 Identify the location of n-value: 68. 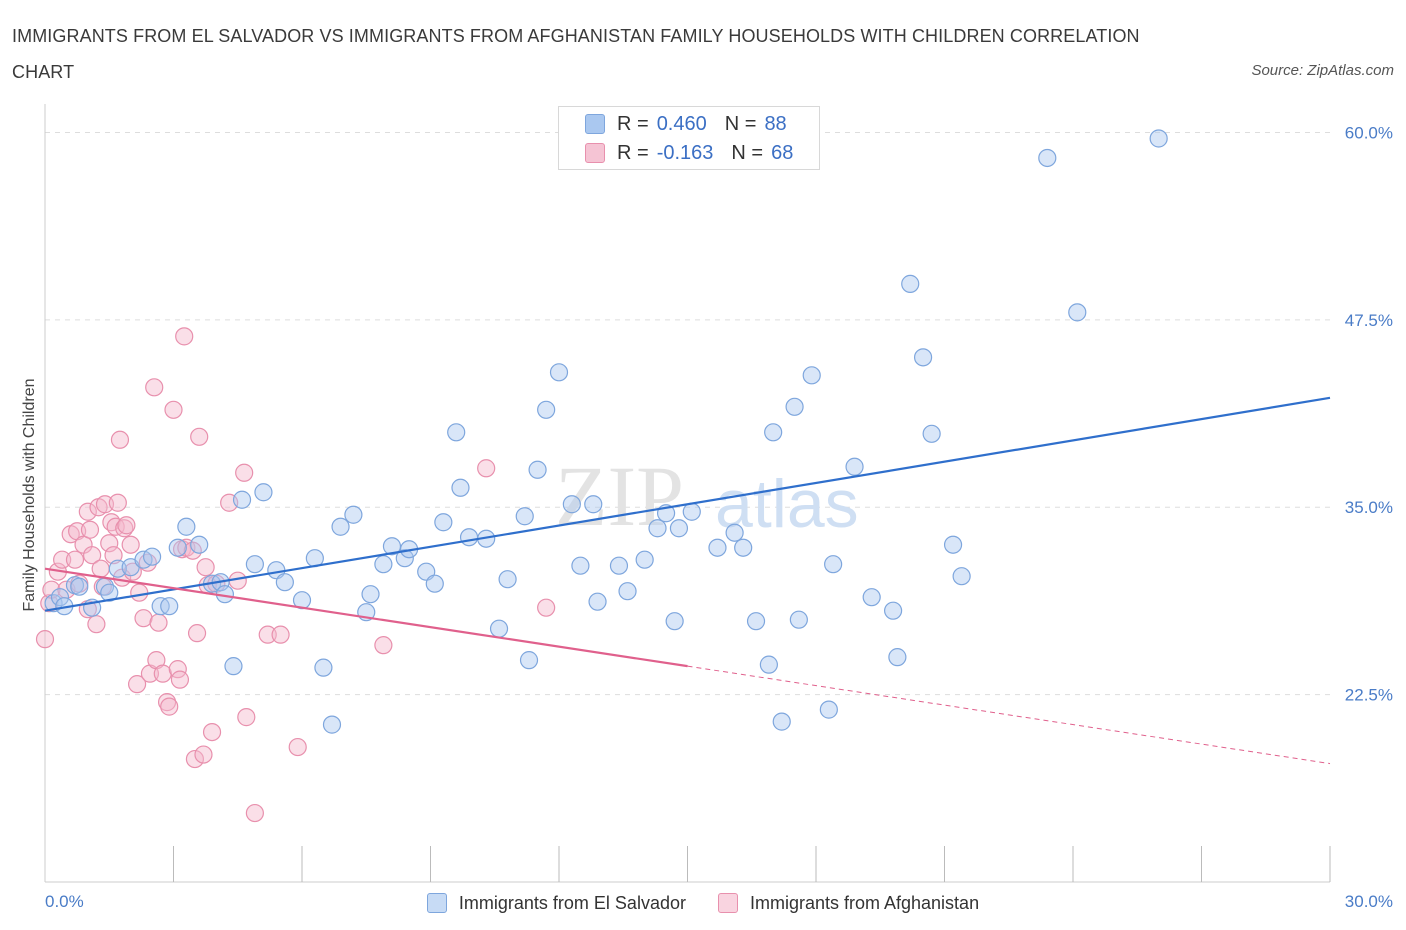
(782, 152).